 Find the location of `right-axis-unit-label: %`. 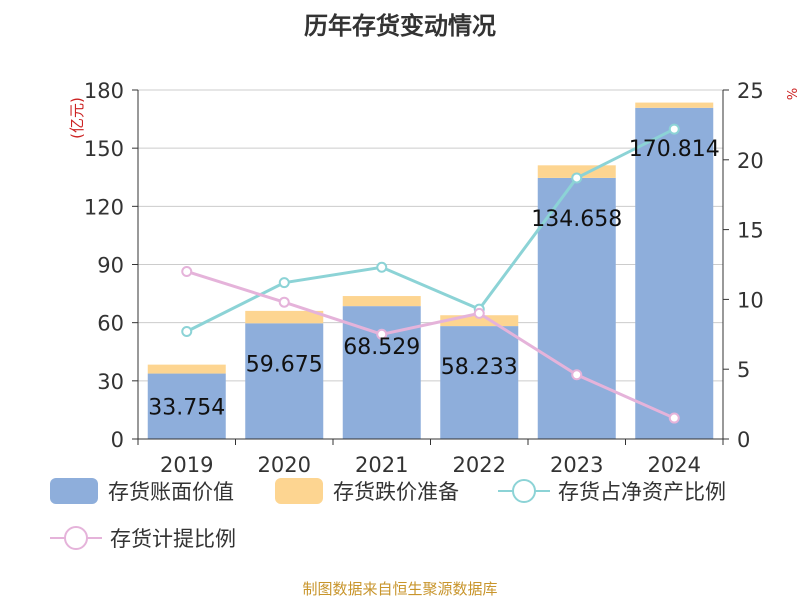

right-axis-unit-label: % is located at coordinates (793, 94).